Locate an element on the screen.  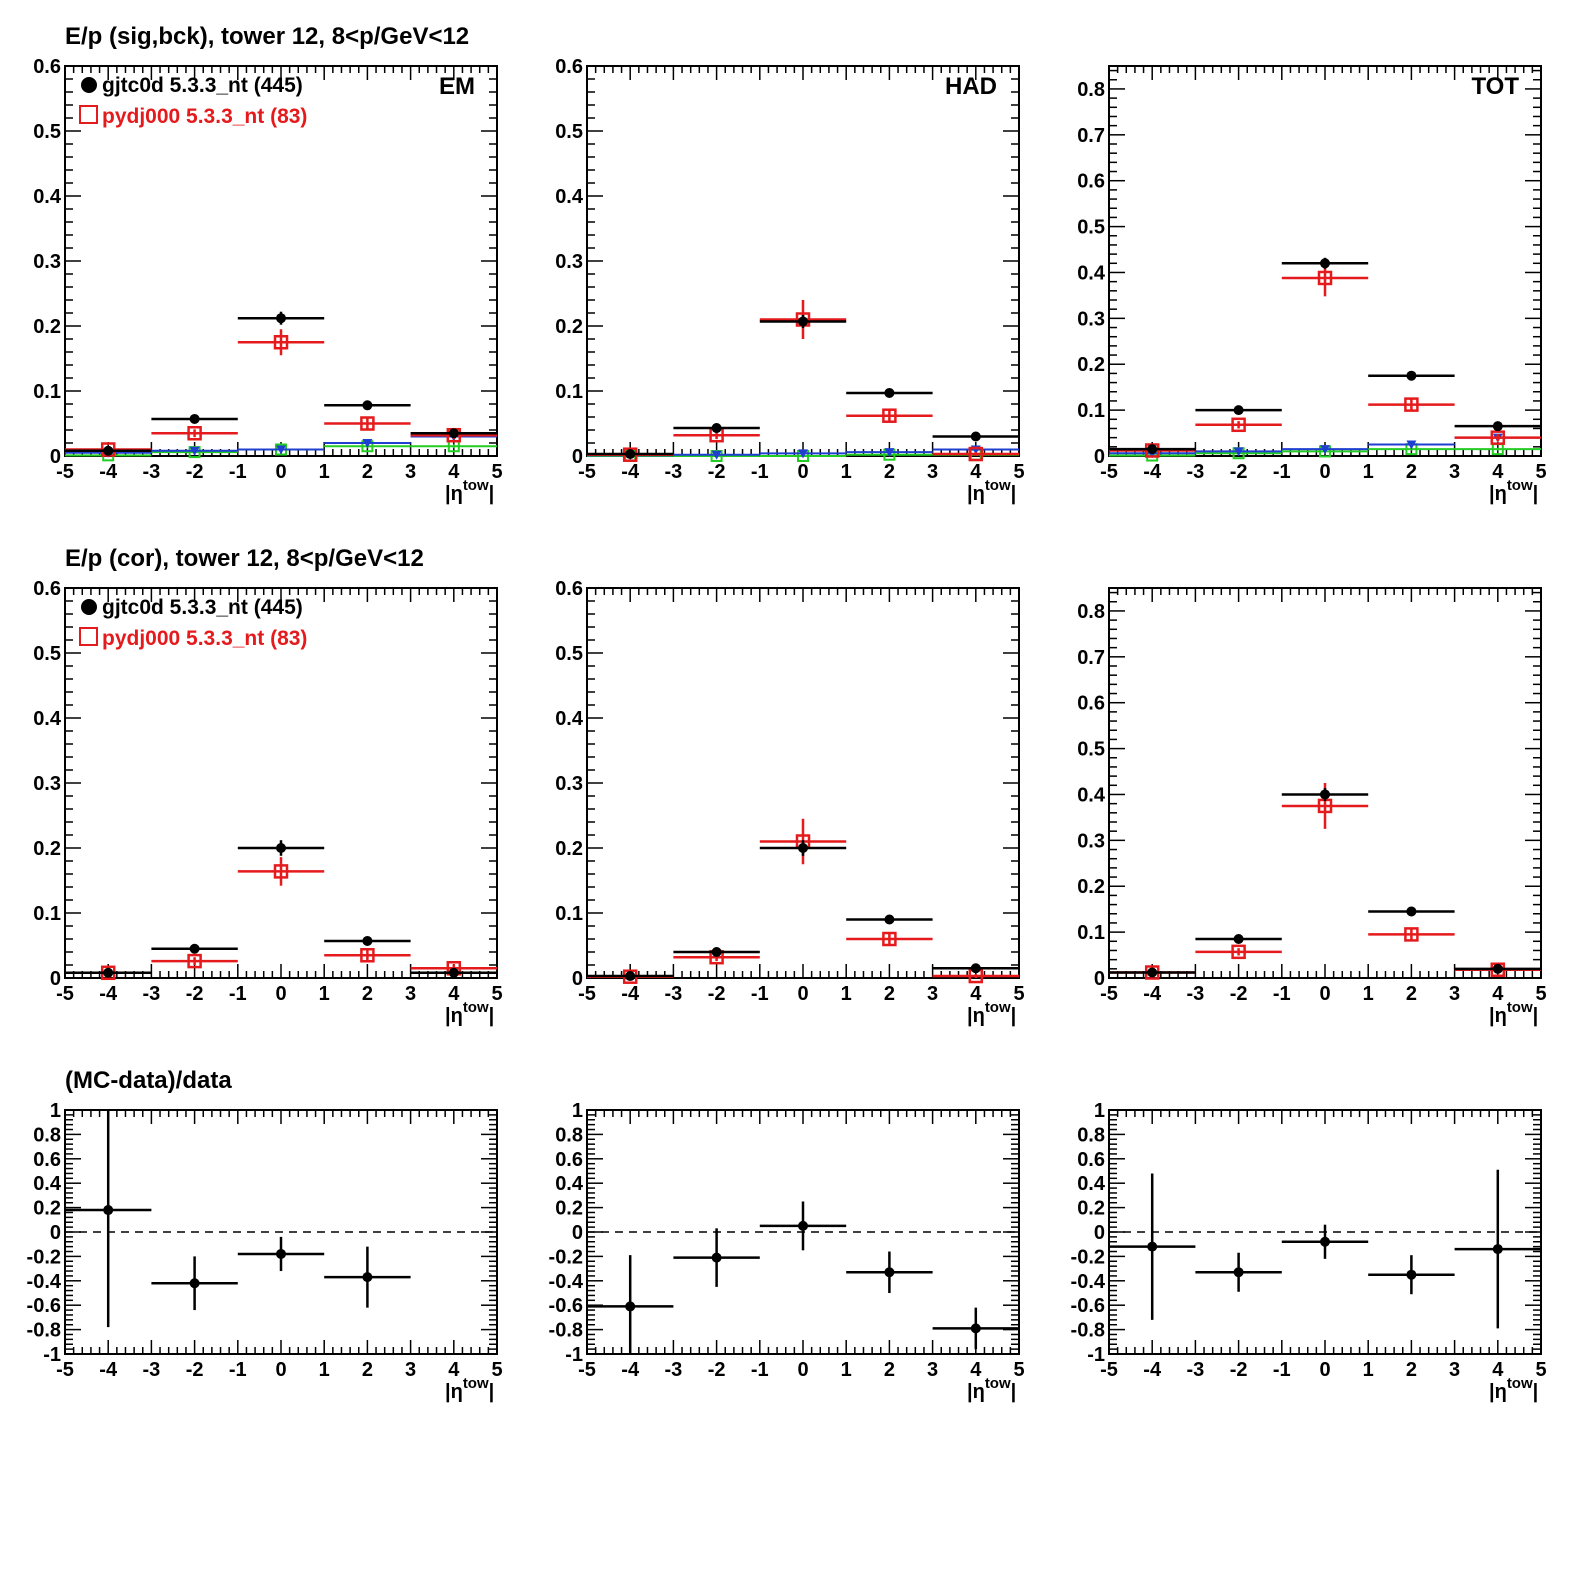
panel-label: EM is located at coordinates (457, 86).